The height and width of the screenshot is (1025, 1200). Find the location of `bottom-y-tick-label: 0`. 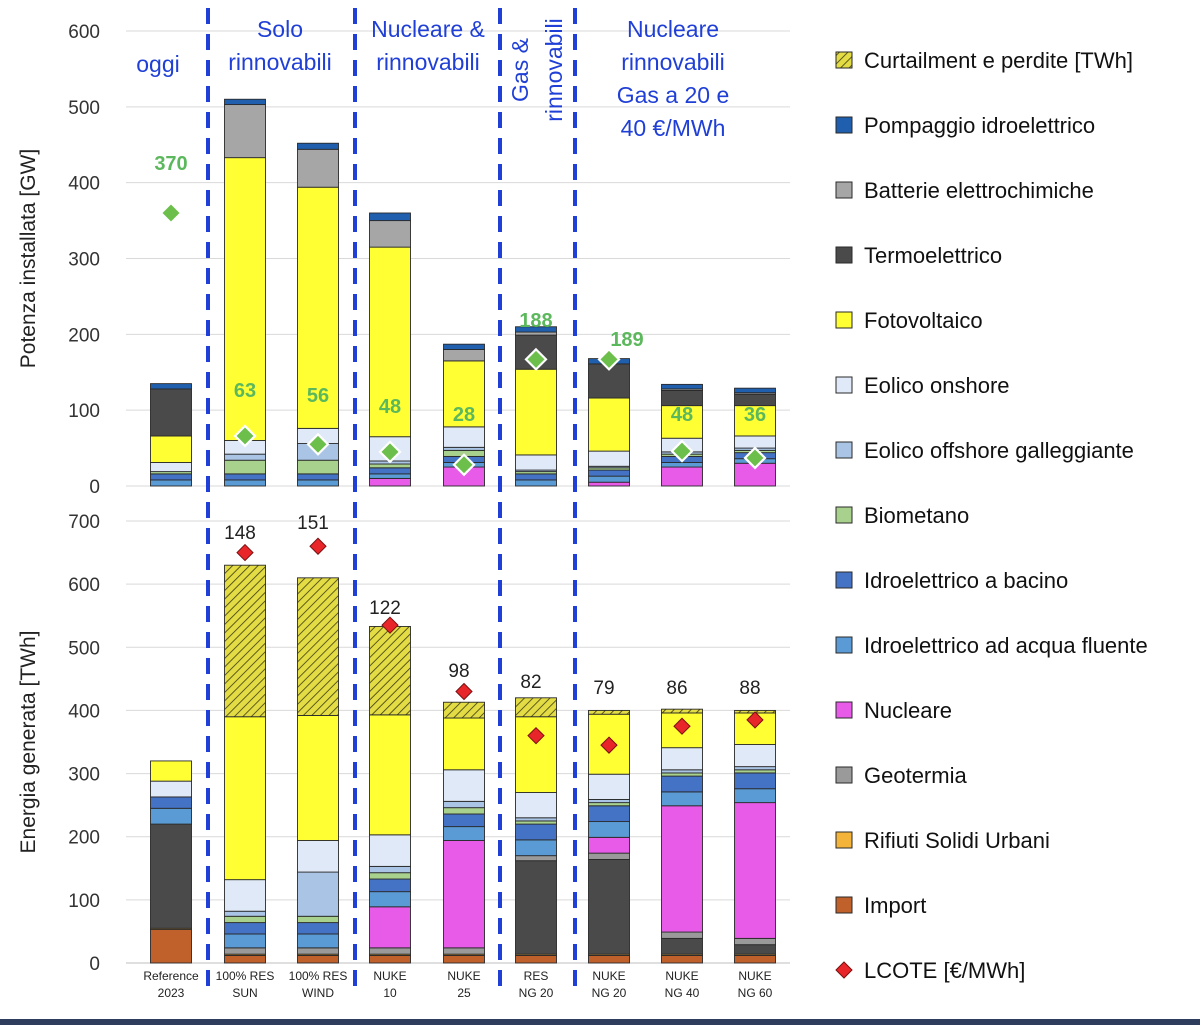

bottom-y-tick-label: 0 is located at coordinates (94, 964).